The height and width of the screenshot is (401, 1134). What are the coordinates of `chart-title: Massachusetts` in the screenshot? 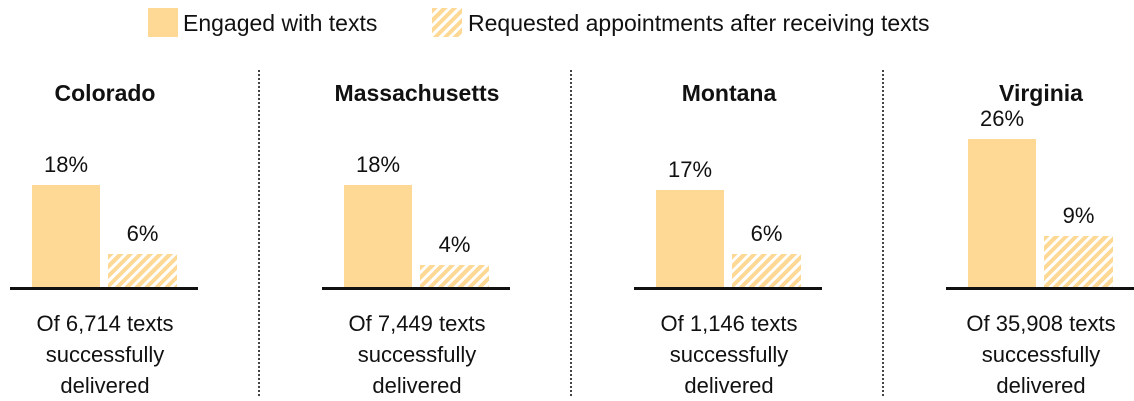 It's located at (417, 93).